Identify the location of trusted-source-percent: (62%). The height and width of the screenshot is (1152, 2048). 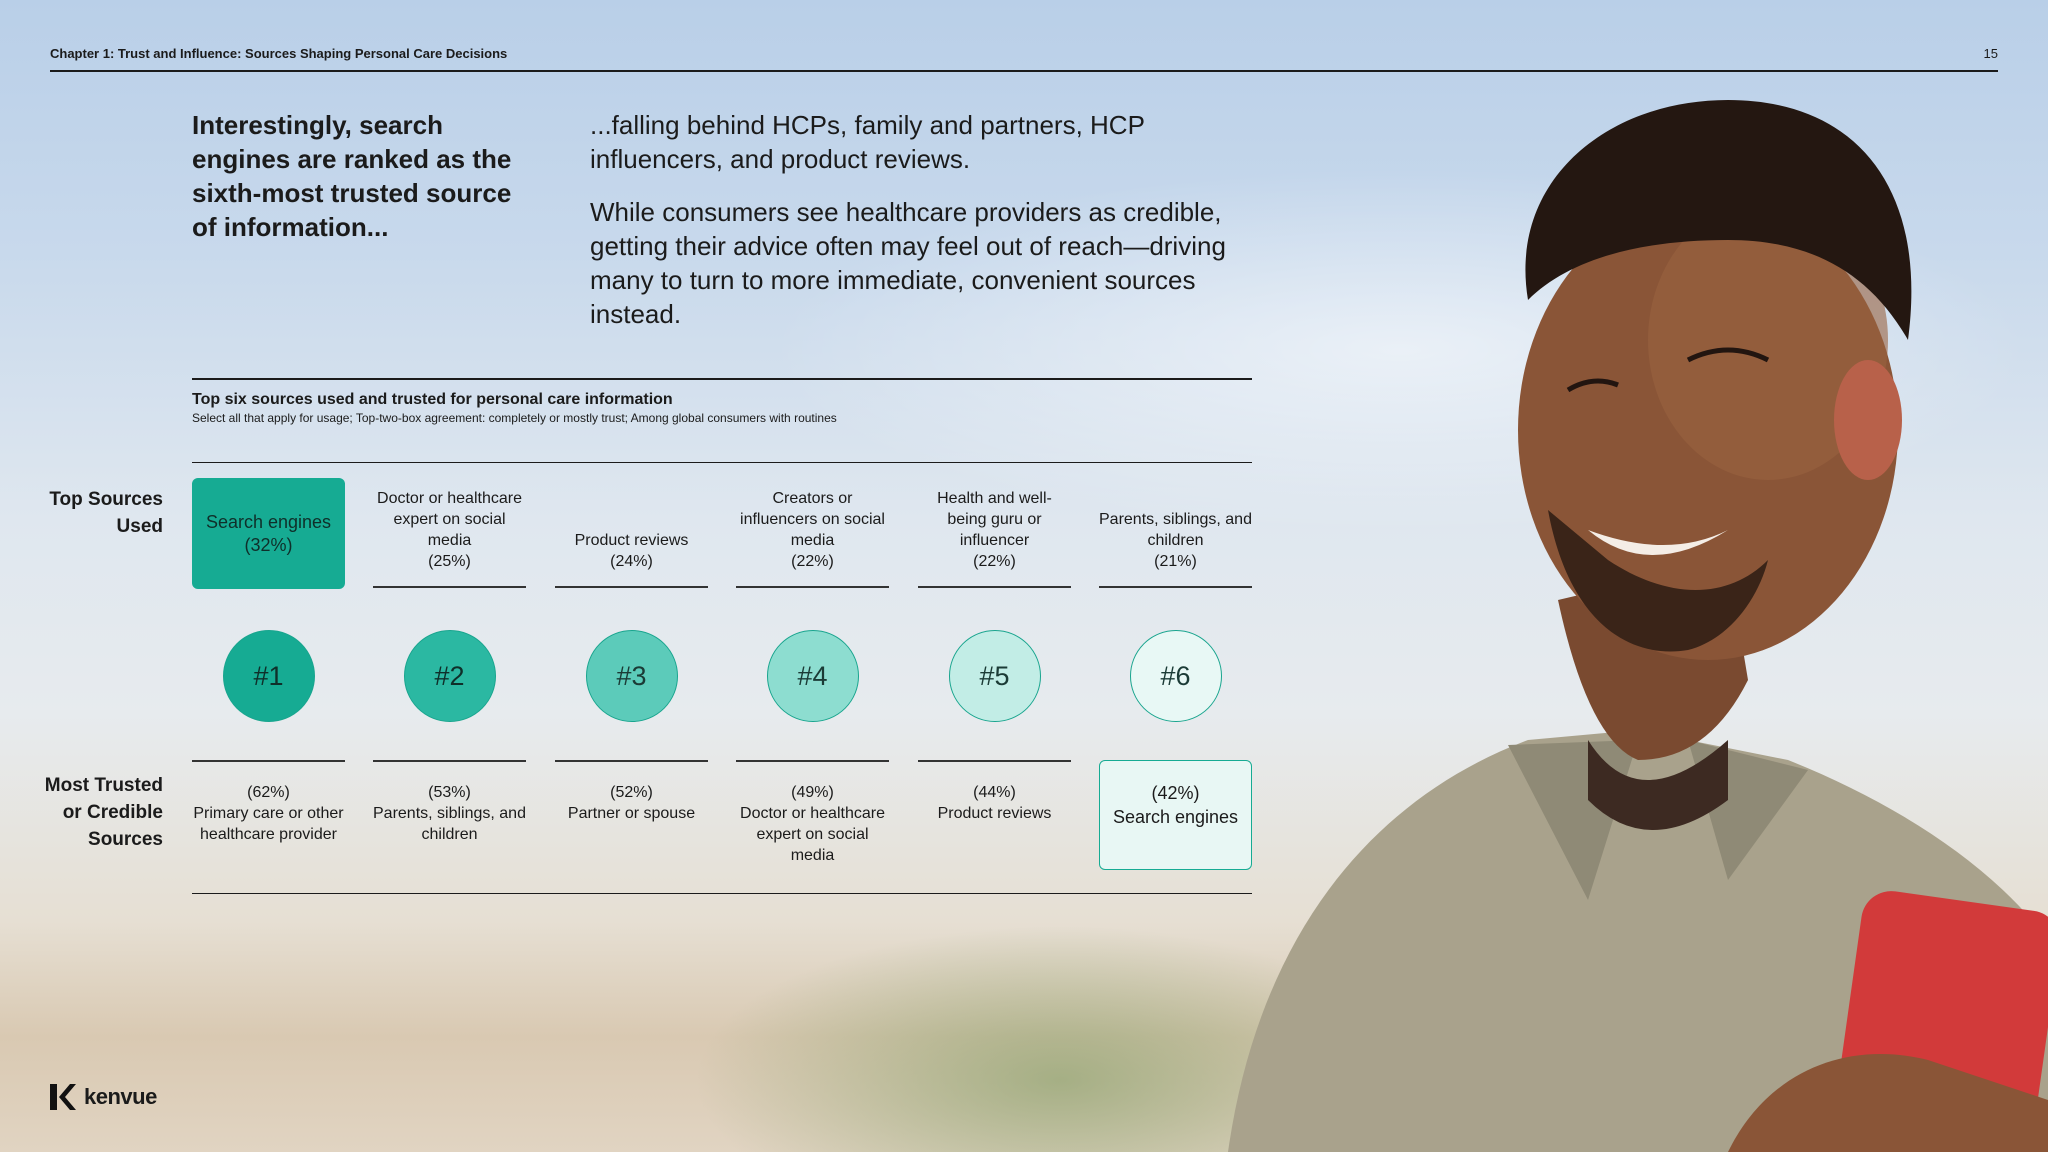
(268, 792).